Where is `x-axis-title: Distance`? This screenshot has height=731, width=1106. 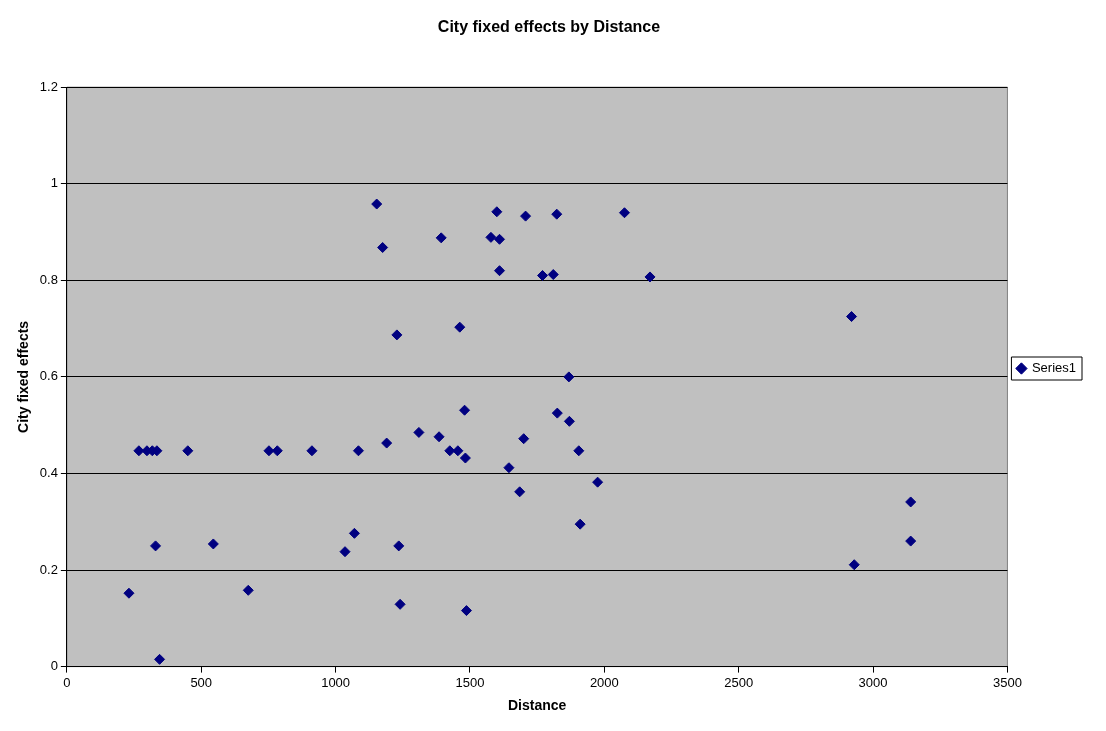
x-axis-title: Distance is located at coordinates (537, 705).